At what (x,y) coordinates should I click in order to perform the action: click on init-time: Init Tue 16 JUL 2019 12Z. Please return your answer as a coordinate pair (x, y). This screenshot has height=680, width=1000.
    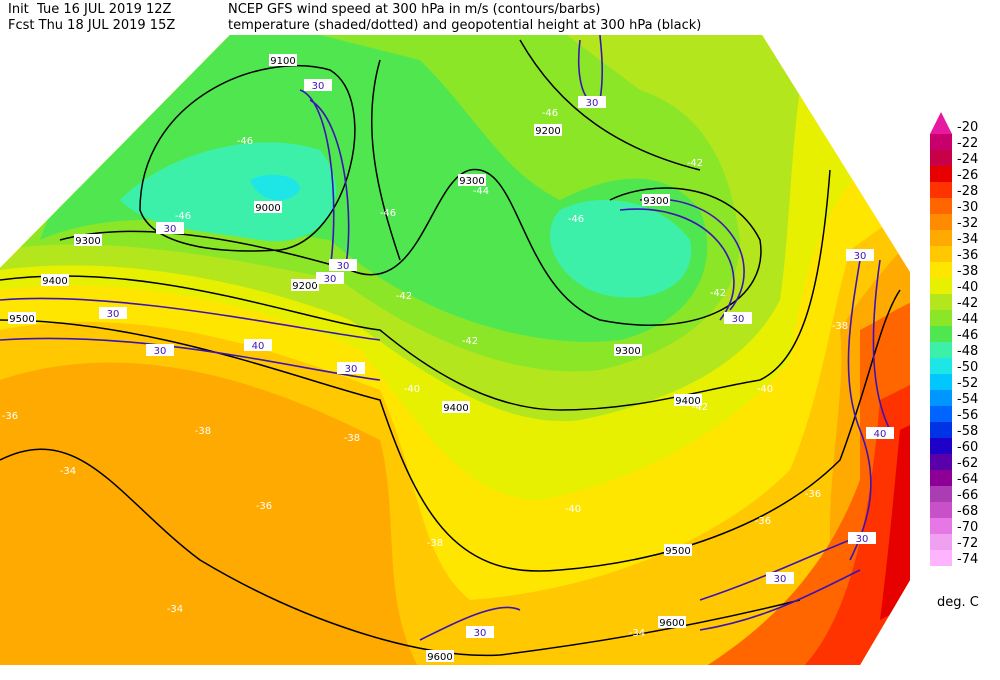
    Looking at the image, I should click on (90, 9).